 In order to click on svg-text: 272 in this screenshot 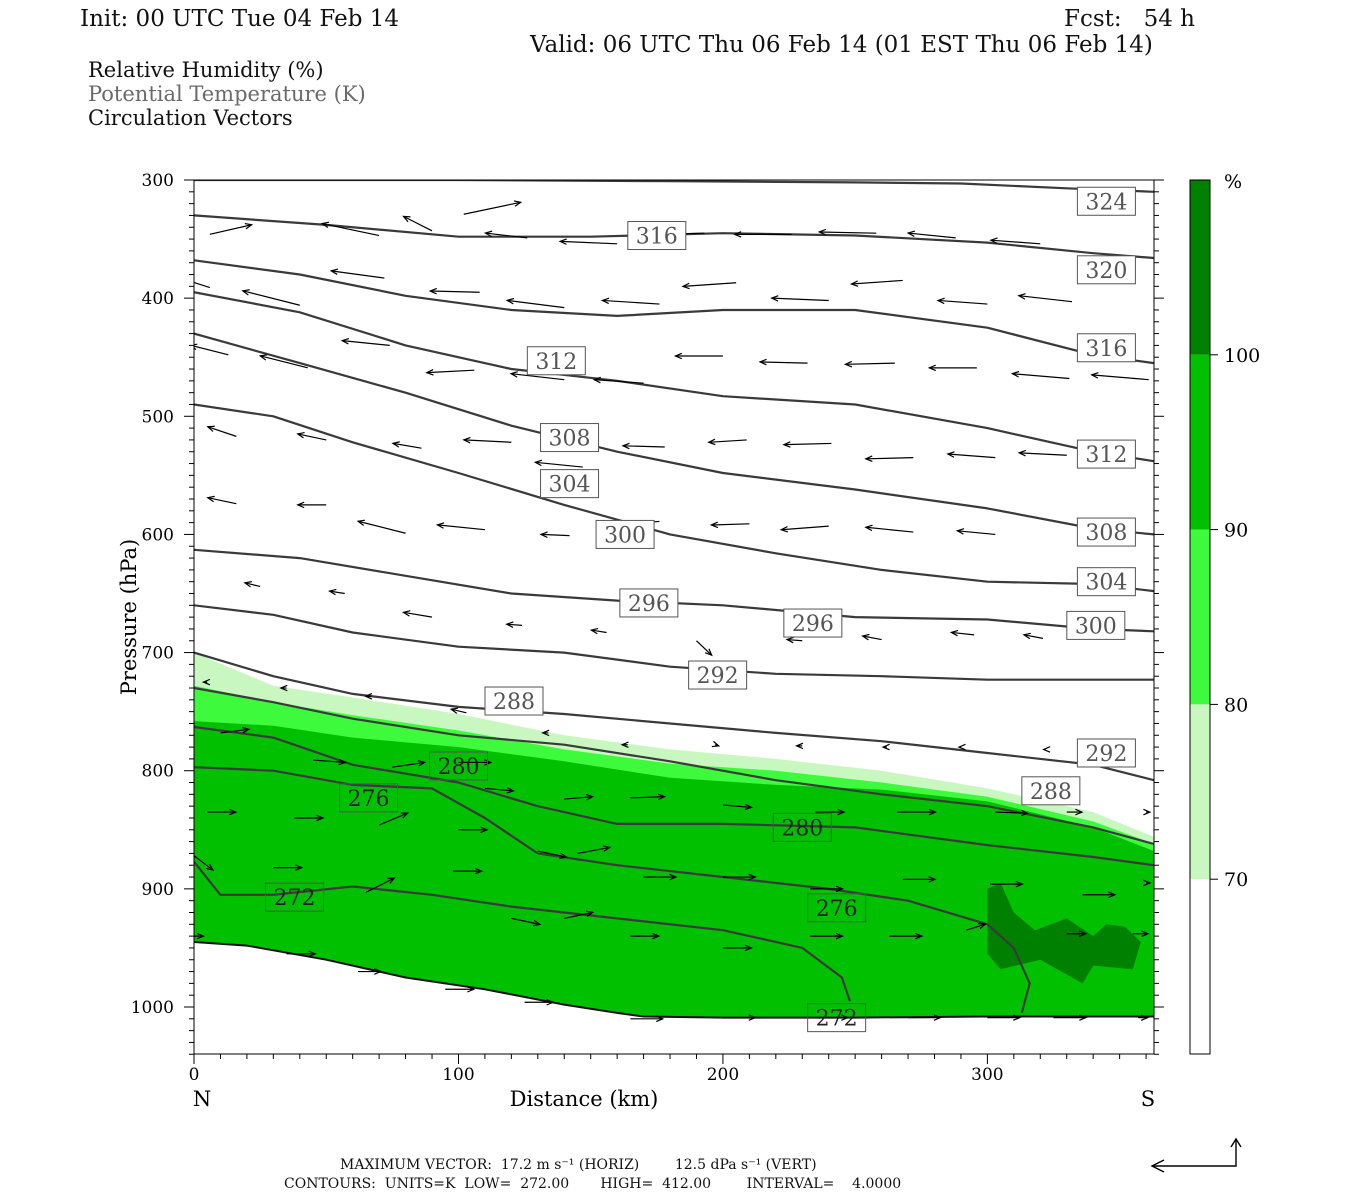, I will do `click(294, 898)`.